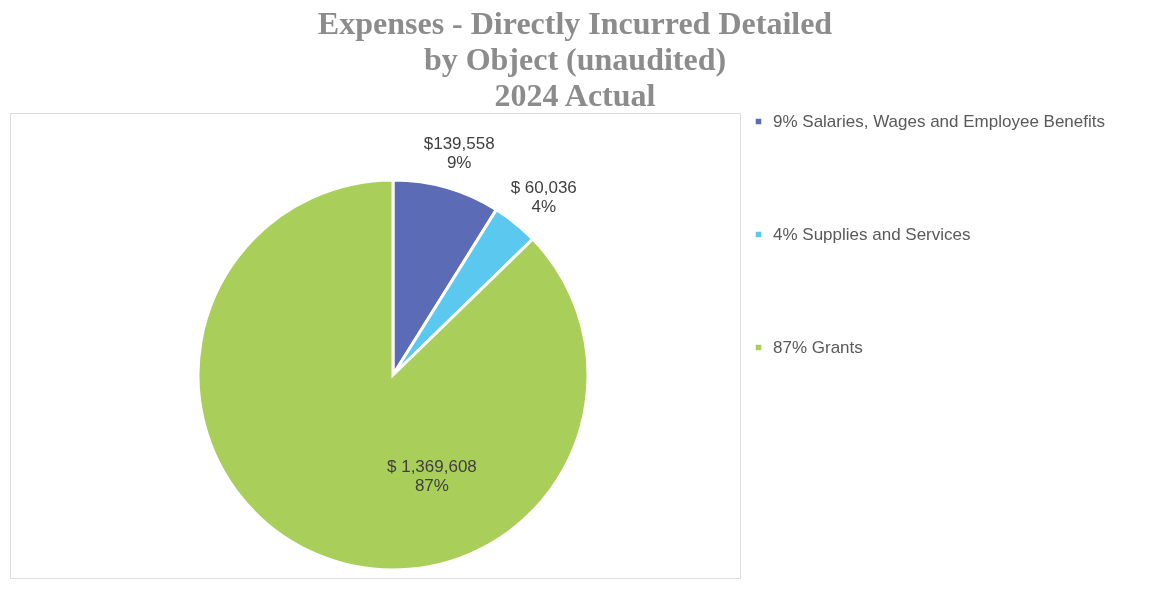  Describe the element at coordinates (818, 347) in the screenshot. I see `legend-label: 87% Grants` at that location.